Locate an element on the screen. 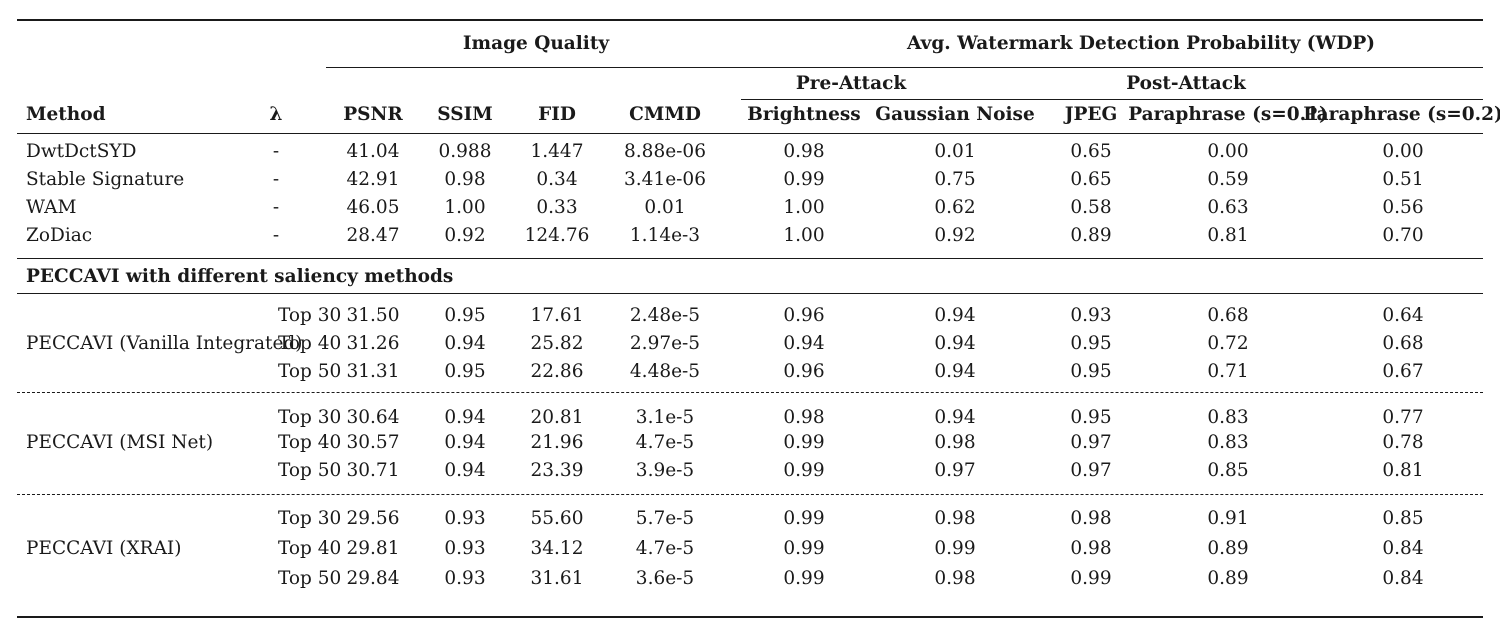  value-paraphrase-0-1: 0.81 is located at coordinates (1228, 235).